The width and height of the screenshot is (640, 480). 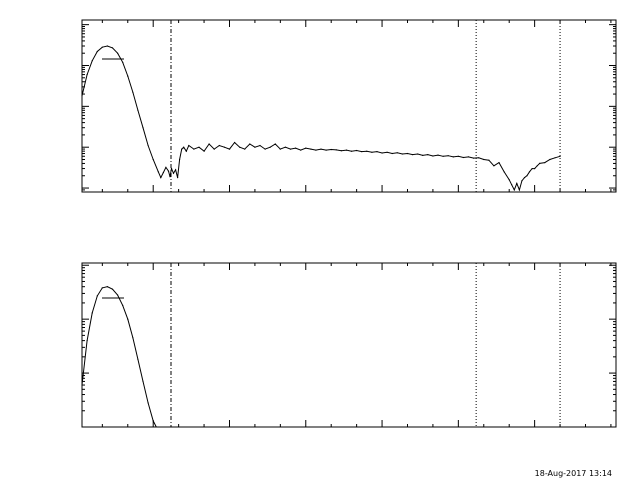 What do you see at coordinates (119, 356) in the screenshot?
I see `data-series-line` at bounding box center [119, 356].